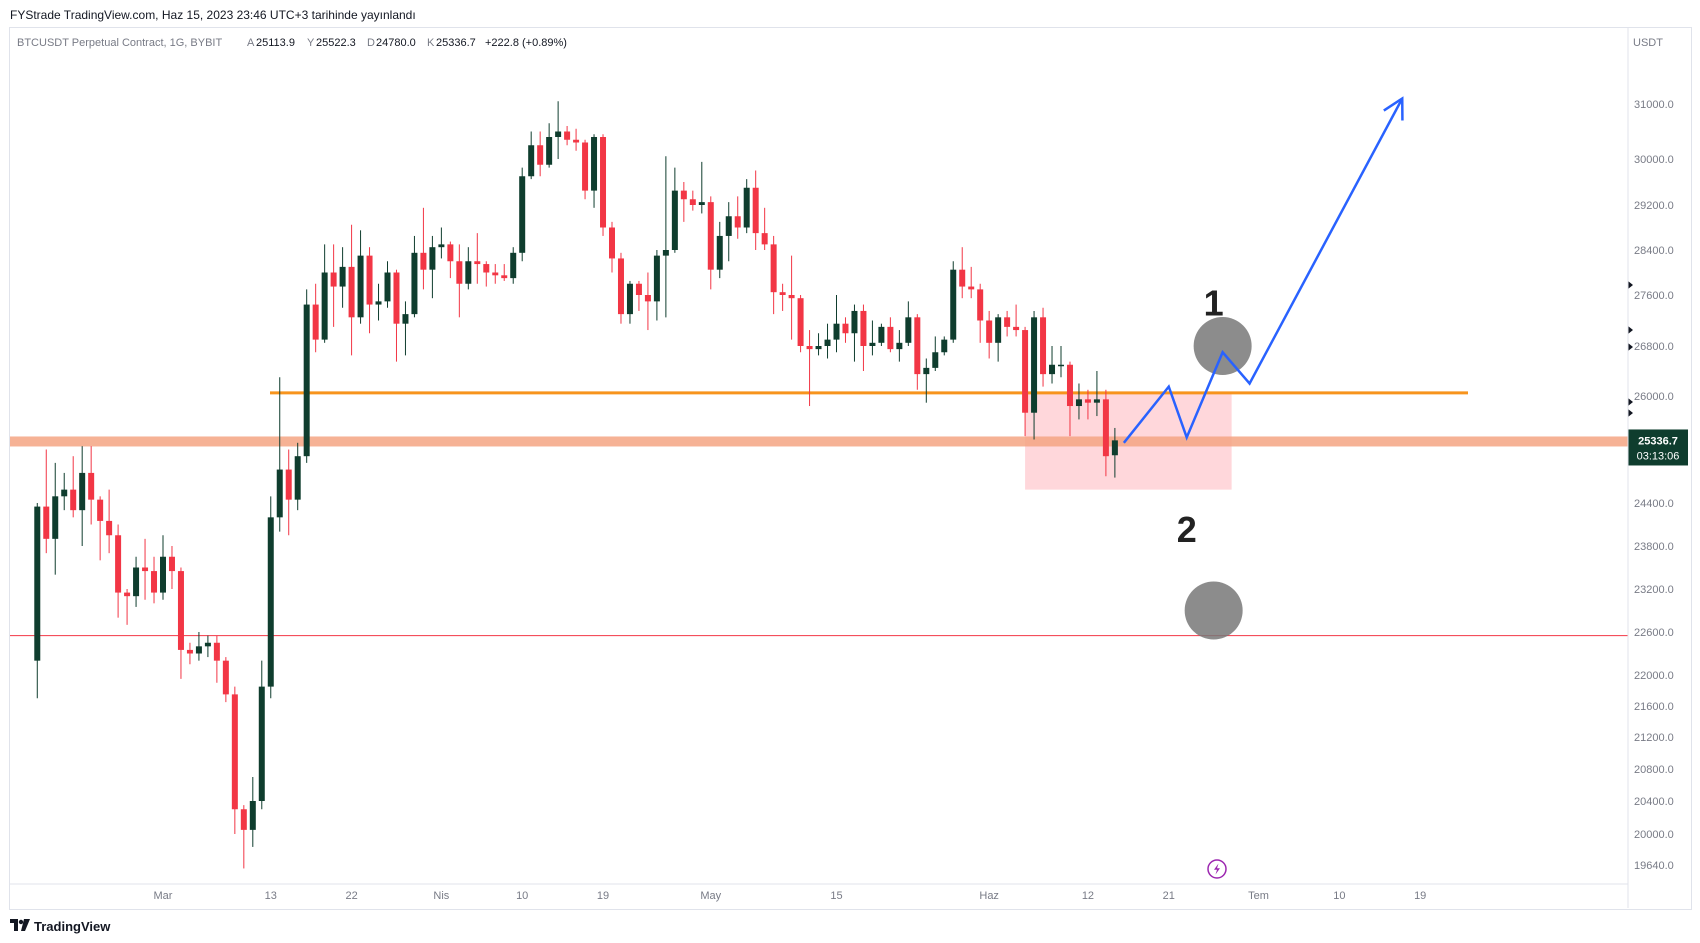 The height and width of the screenshot is (943, 1700). Describe the element at coordinates (603, 896) in the screenshot. I see `x-tick-label: 19` at that location.